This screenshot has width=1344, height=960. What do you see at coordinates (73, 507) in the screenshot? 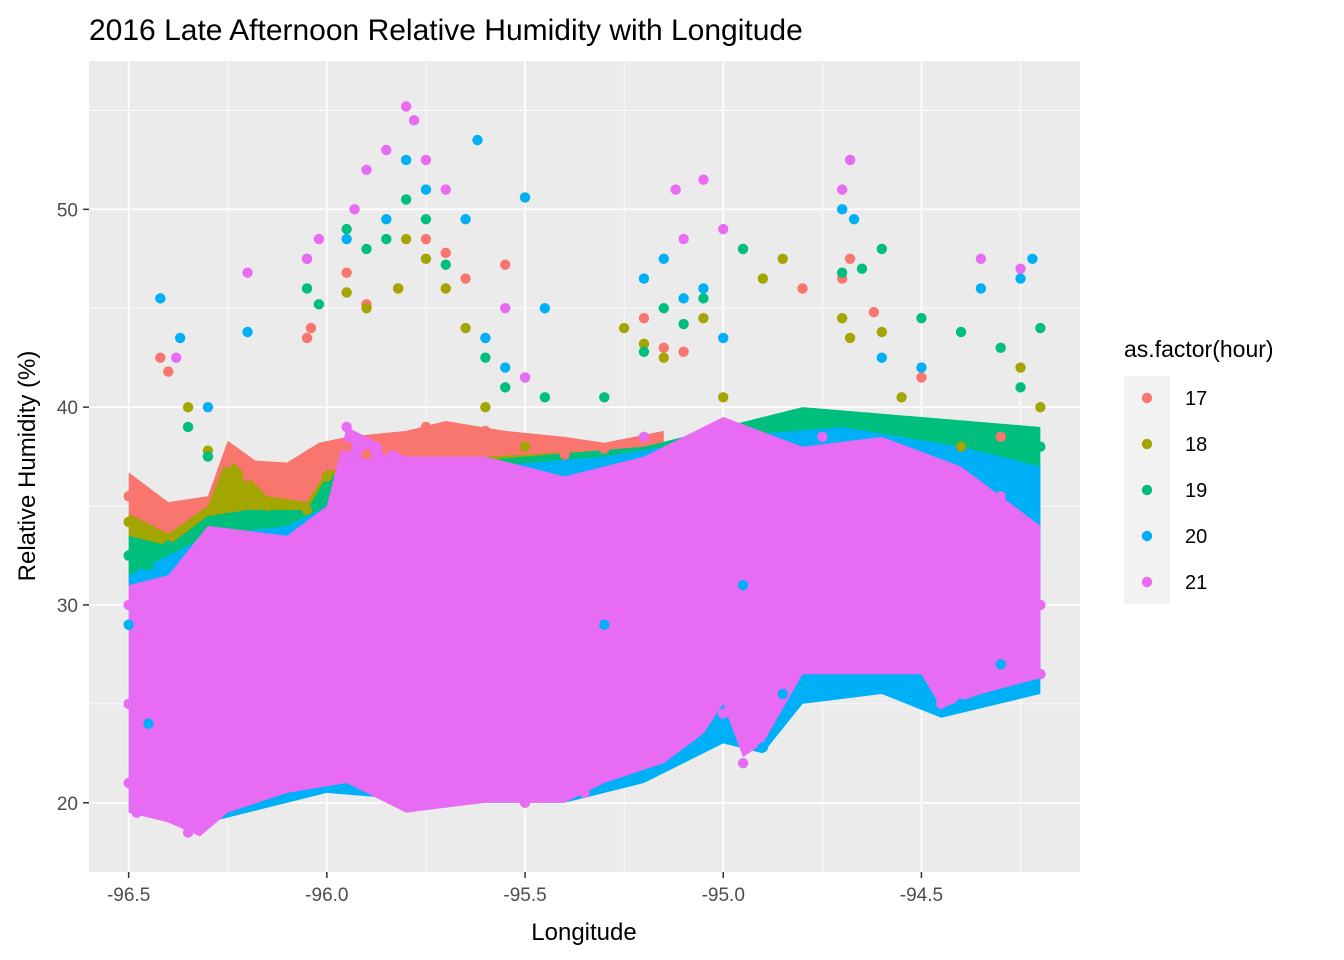
I see `y-axis: 20 30 40 50` at bounding box center [73, 507].